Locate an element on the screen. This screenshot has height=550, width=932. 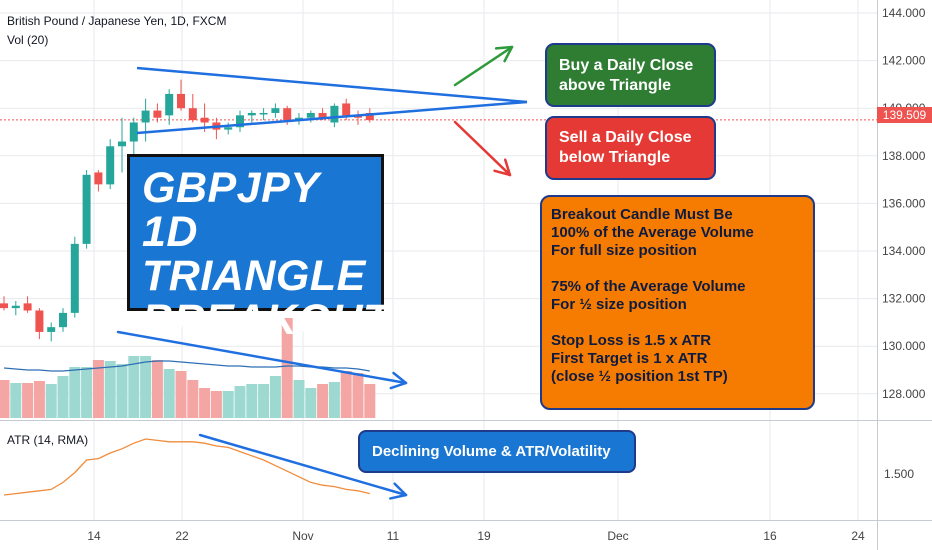
title-callout-line: BREAKOUT is located at coordinates (266, 320).